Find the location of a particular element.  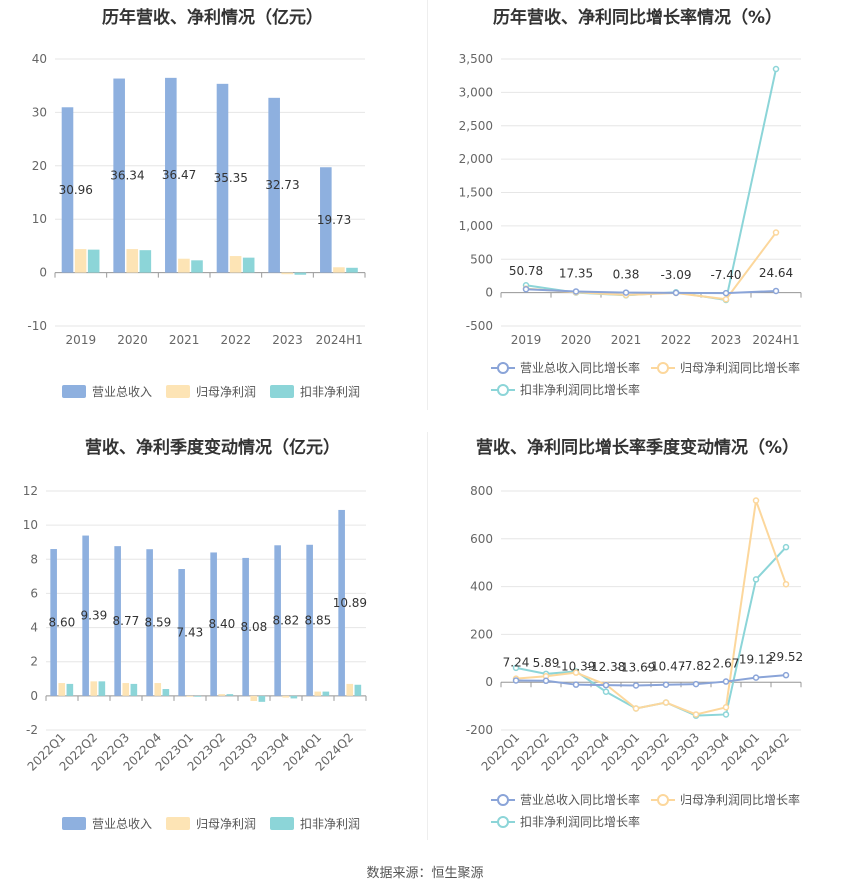

y-tick-label: 6 is located at coordinates (34, 593).